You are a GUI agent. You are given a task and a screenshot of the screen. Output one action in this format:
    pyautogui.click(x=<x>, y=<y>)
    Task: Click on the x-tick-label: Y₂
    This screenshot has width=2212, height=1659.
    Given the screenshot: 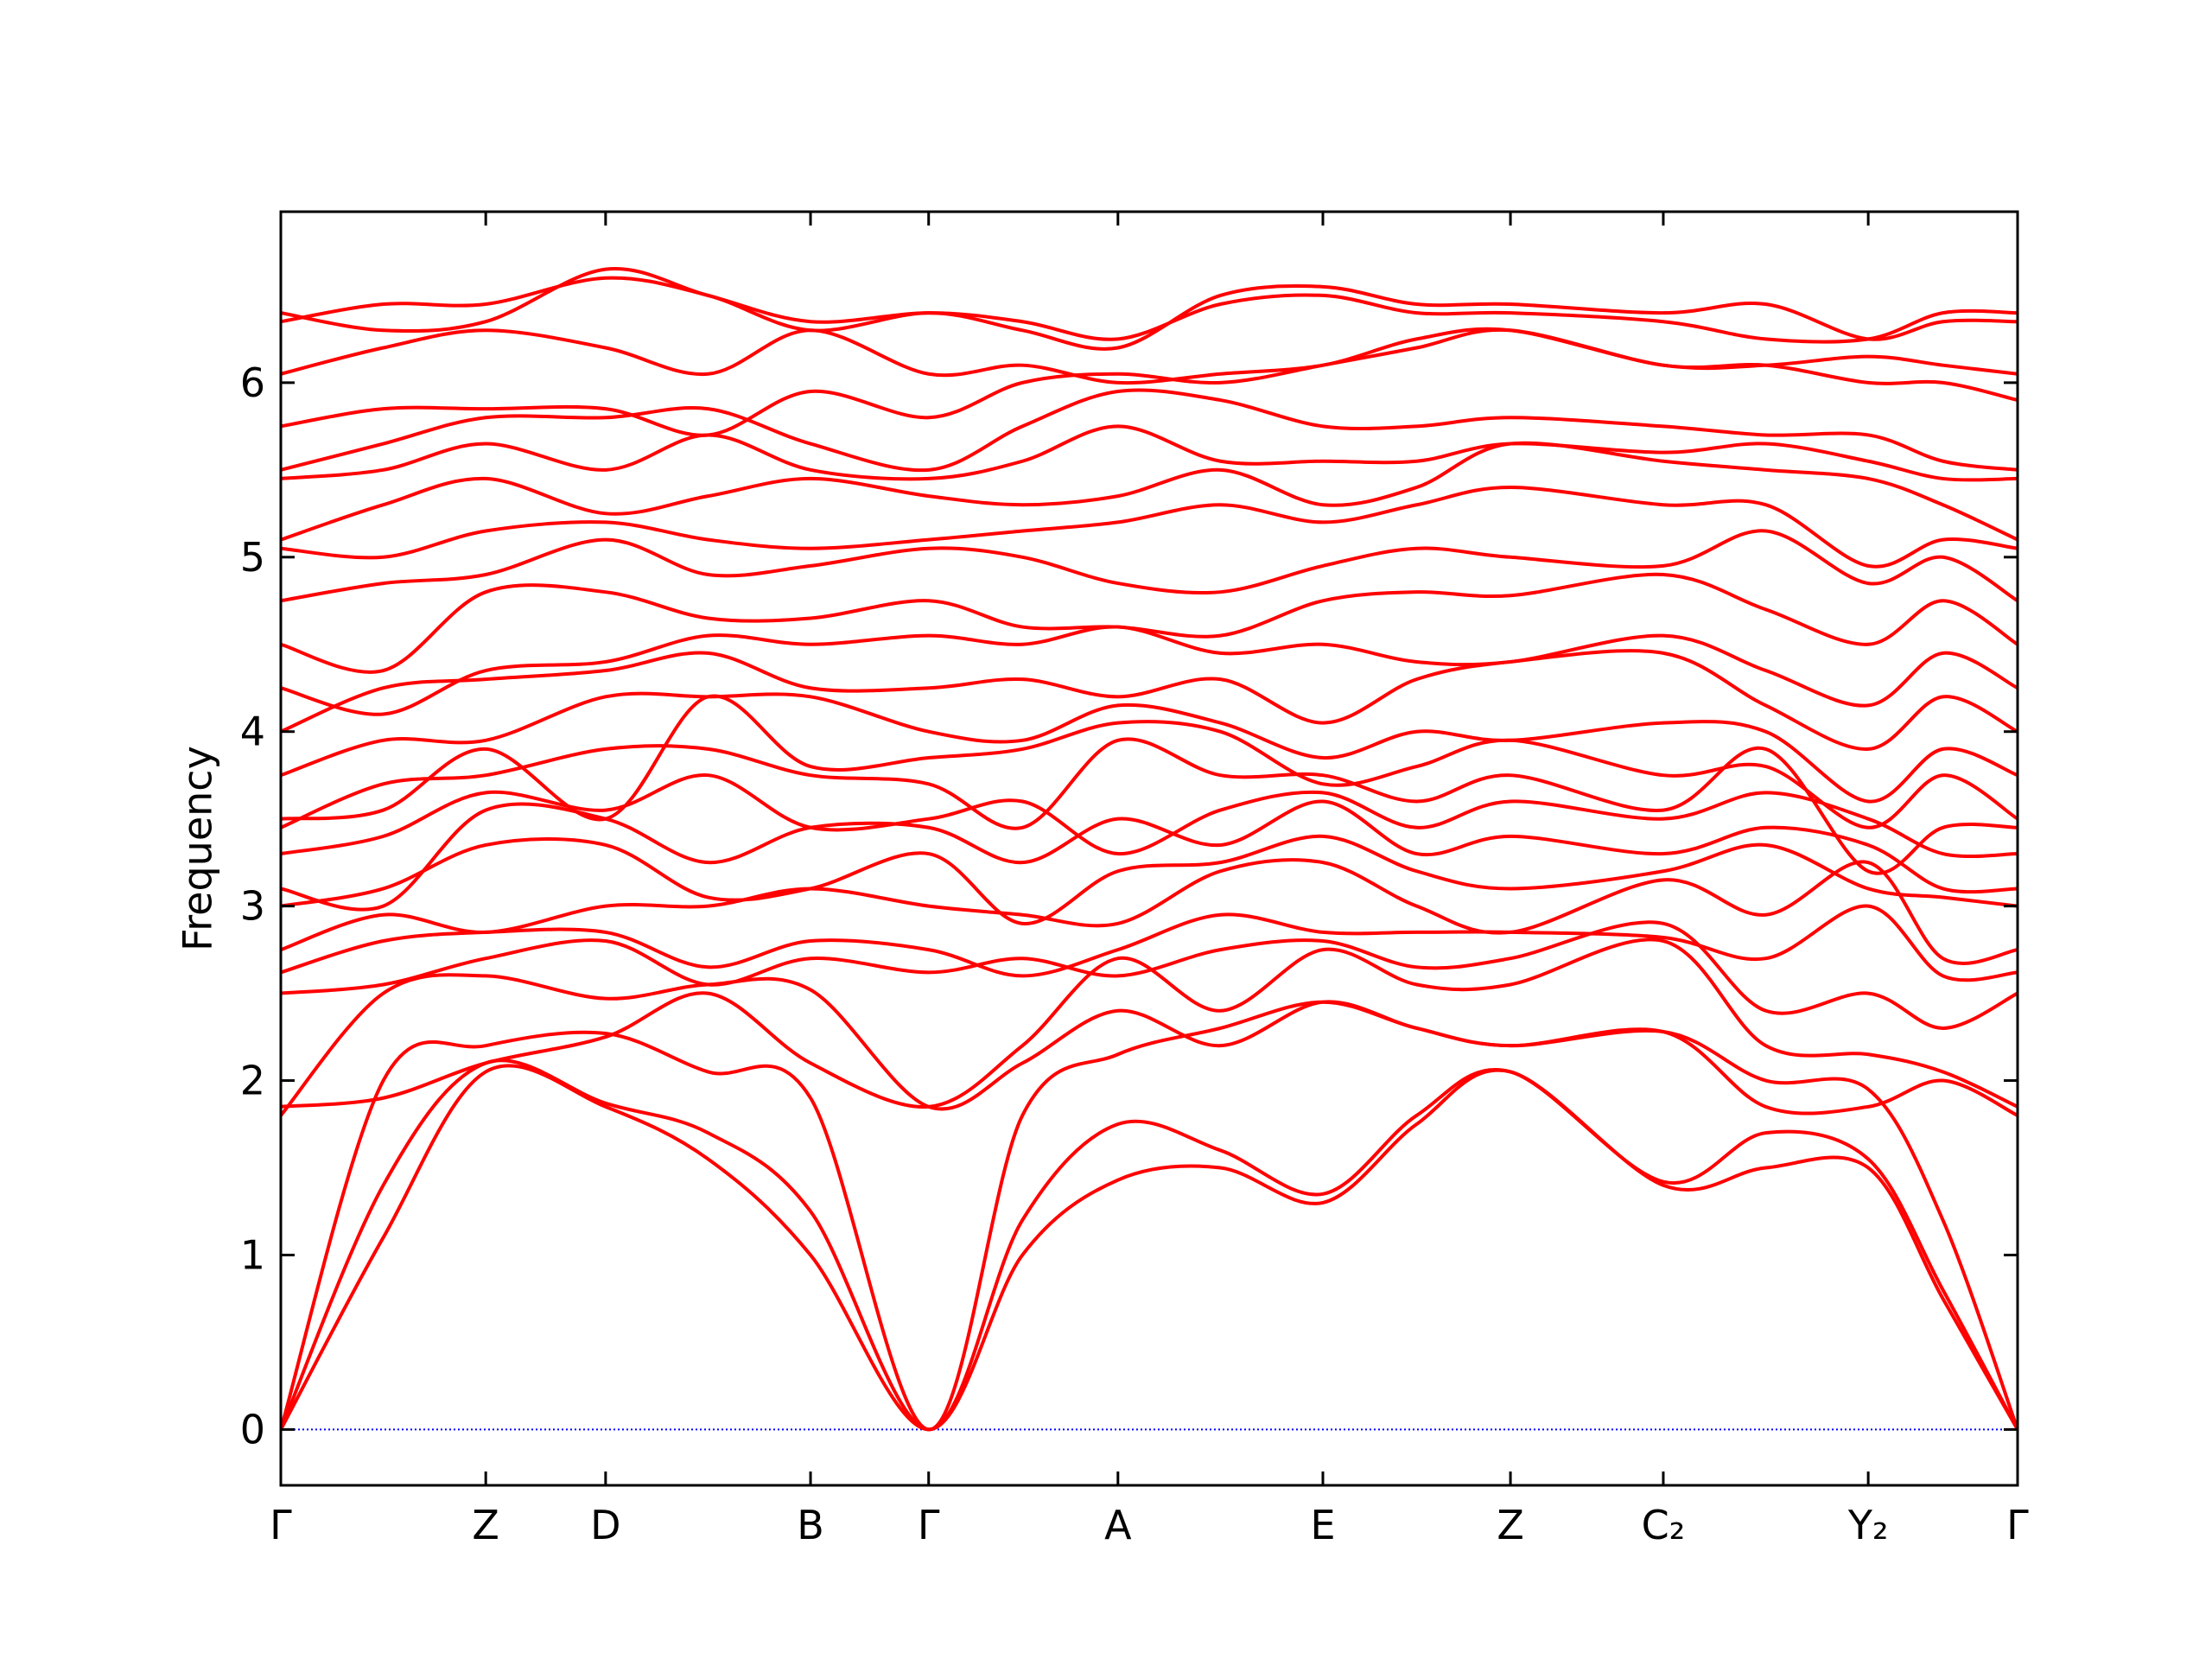 What is the action you would take?
    pyautogui.click(x=1868, y=1525)
    